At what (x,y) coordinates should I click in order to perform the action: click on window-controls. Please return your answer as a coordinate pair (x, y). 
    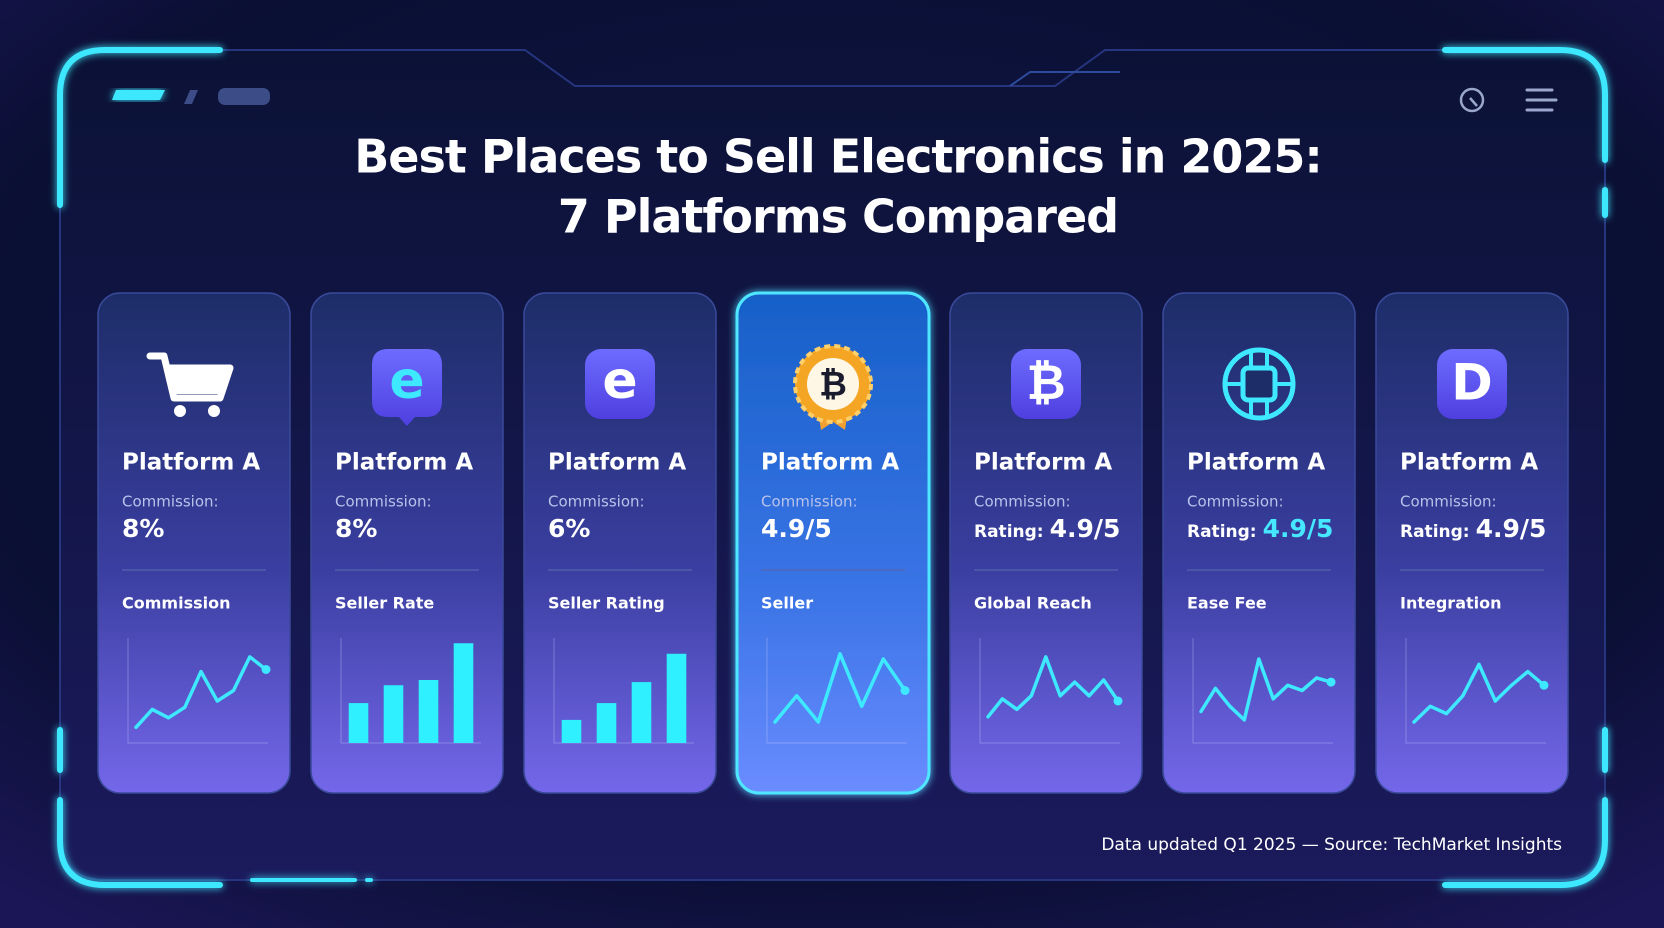
    Looking at the image, I should click on (191, 96).